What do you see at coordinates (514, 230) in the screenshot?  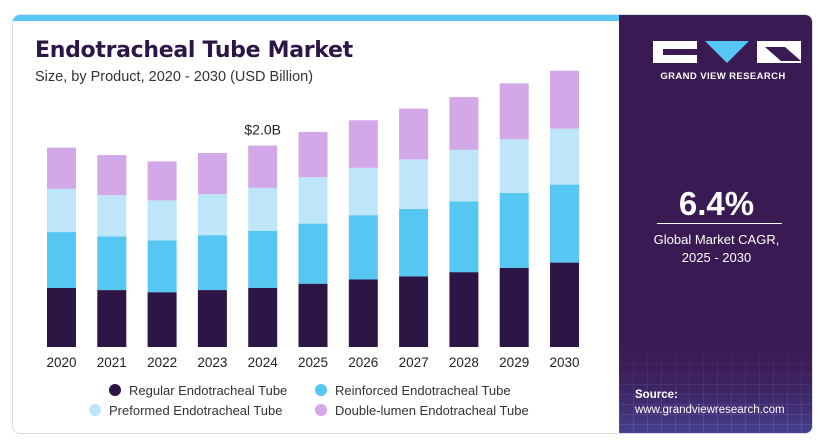 I see `bar-reinforced-2029` at bounding box center [514, 230].